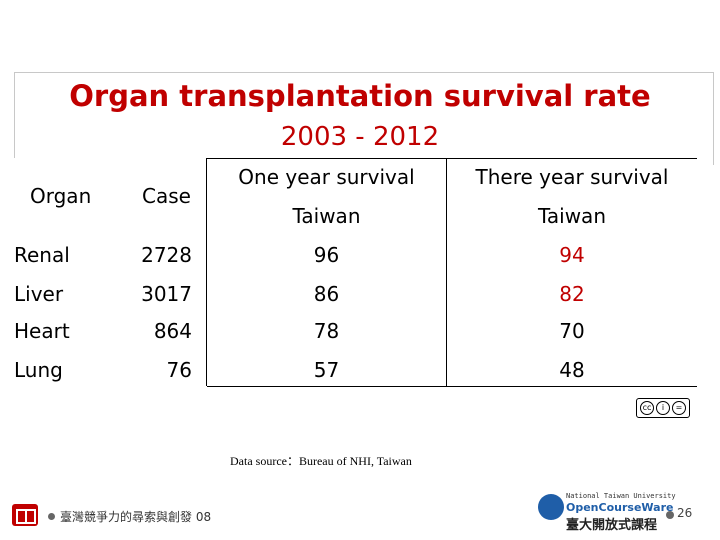 The height and width of the screenshot is (540, 720). I want to click on header-three-year-sub: Taiwan, so click(571, 216).